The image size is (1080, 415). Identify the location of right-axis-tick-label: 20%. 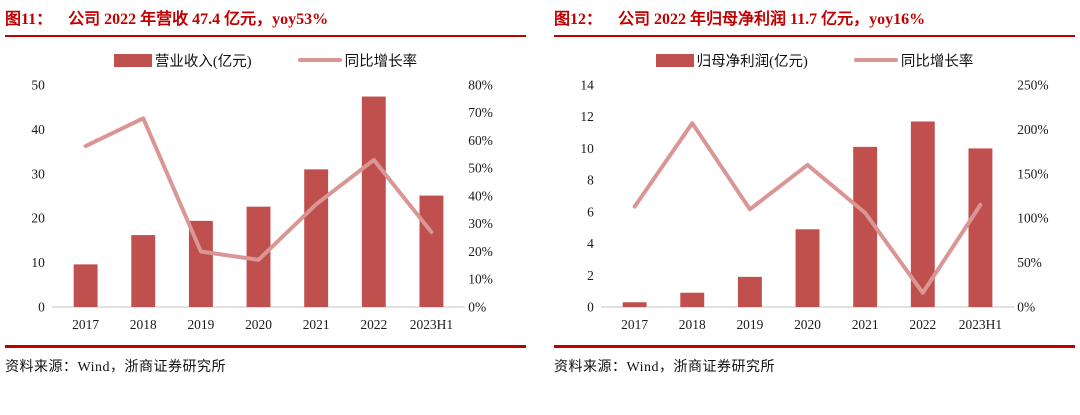
(480, 251).